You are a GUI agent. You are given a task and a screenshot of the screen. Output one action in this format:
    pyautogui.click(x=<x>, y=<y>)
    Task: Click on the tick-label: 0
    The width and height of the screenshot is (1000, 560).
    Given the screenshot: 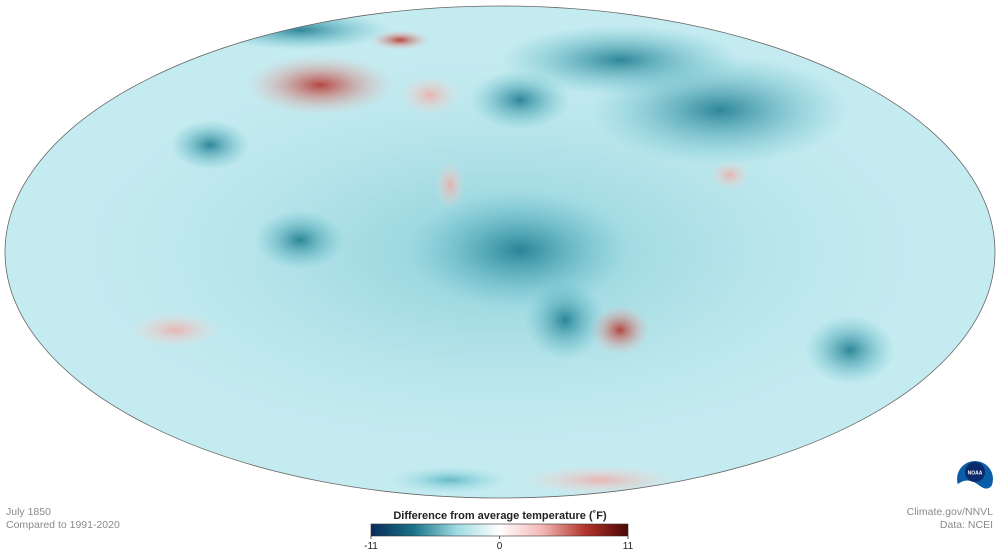 What is the action you would take?
    pyautogui.click(x=500, y=546)
    